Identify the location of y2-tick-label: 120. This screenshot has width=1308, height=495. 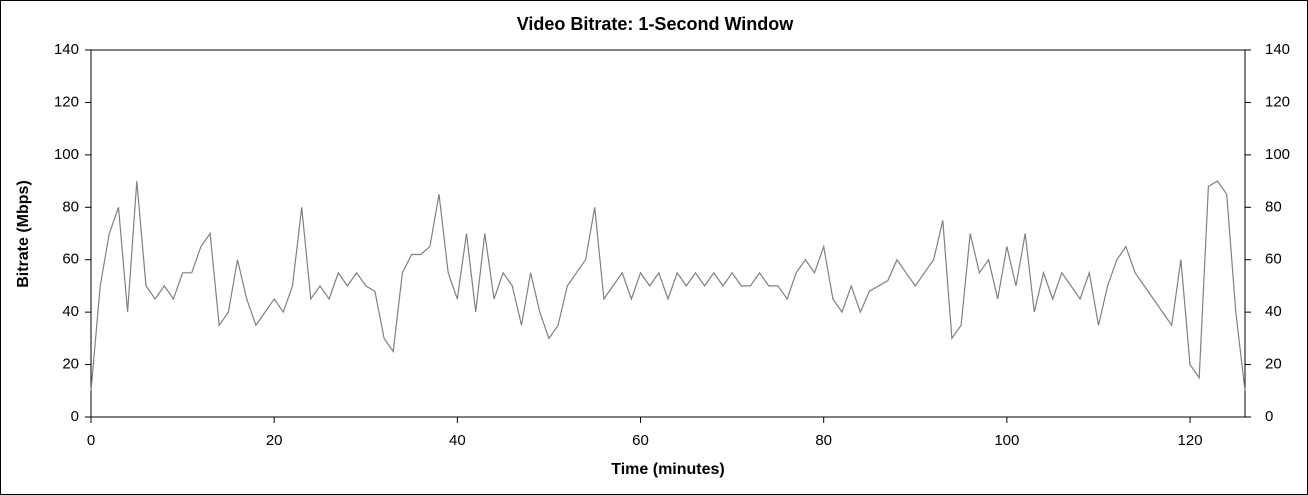
(1277, 101).